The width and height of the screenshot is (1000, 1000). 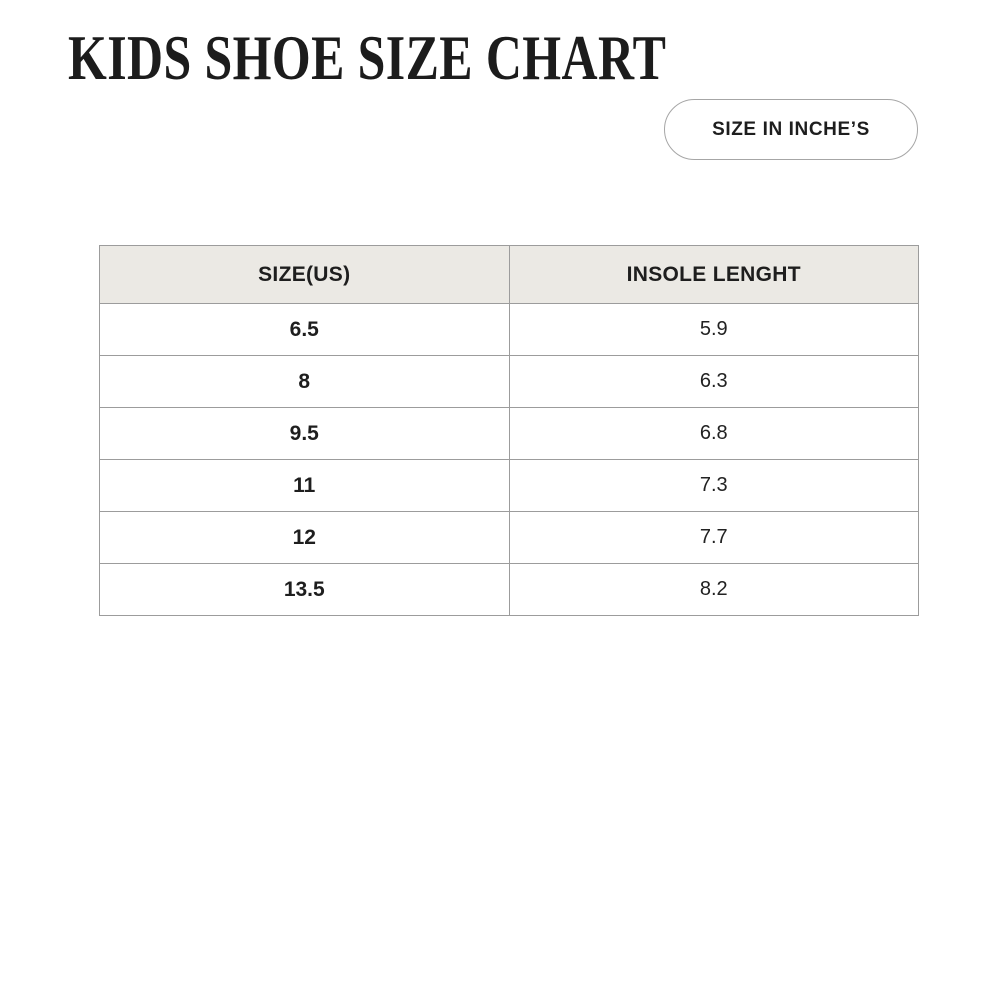 I want to click on table-row: 13.5 8.2, so click(x=509, y=589).